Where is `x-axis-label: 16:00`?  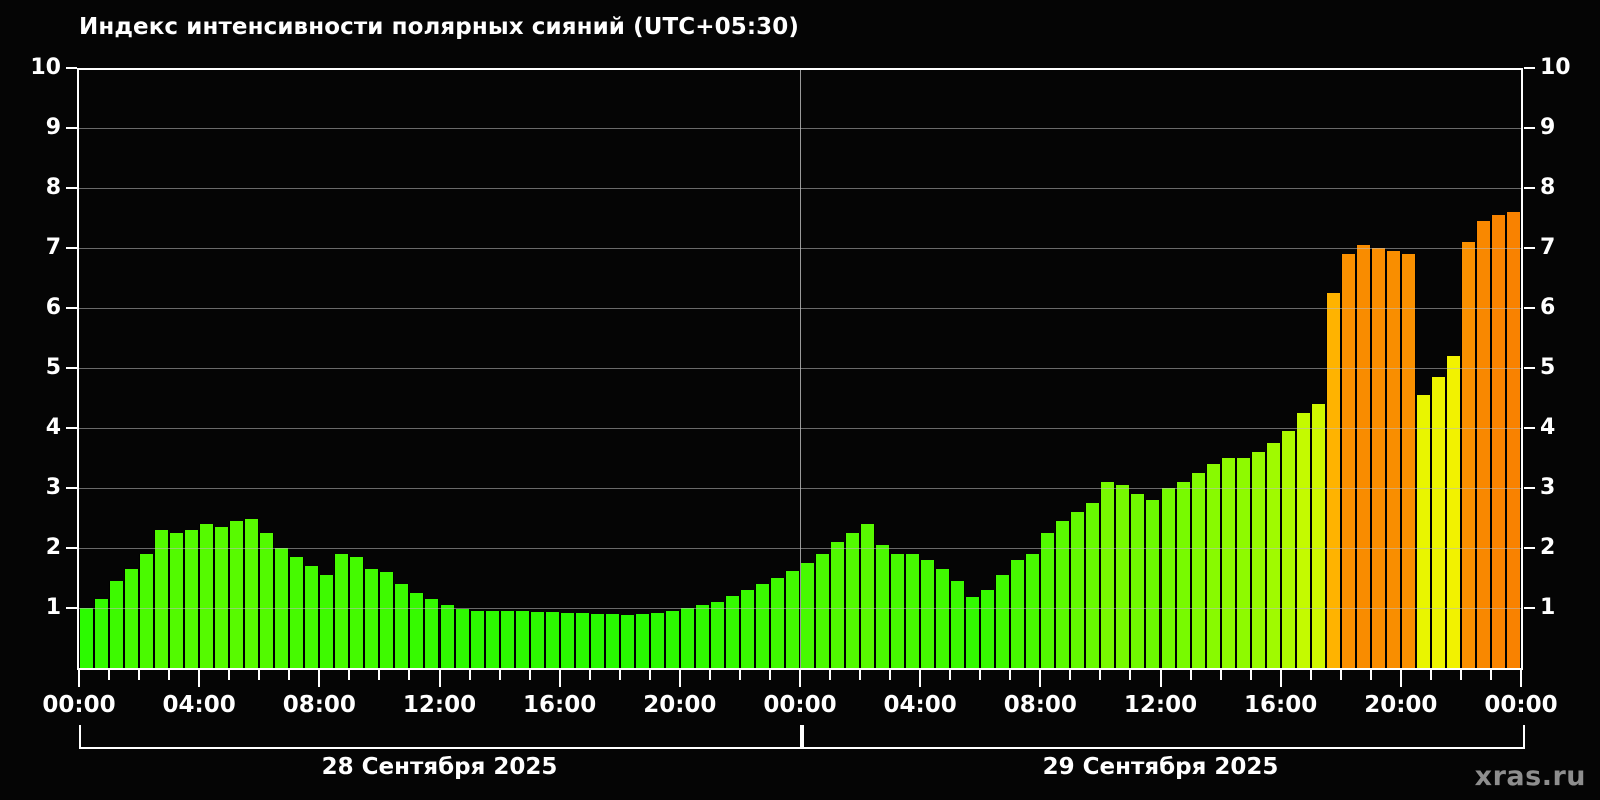
x-axis-label: 16:00 is located at coordinates (560, 705).